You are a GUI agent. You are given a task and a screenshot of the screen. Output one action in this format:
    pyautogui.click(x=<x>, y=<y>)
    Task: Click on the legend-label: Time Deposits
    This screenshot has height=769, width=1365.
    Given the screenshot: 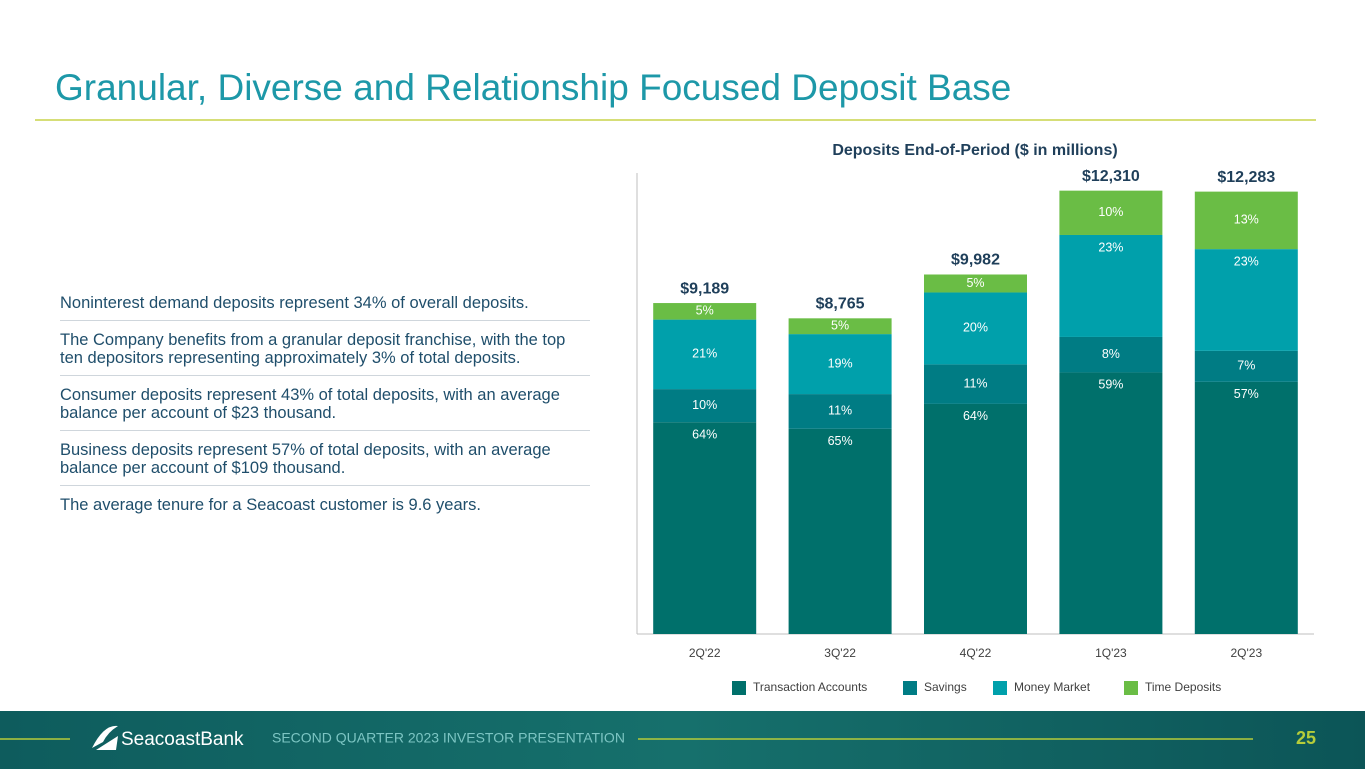 What is the action you would take?
    pyautogui.click(x=1183, y=687)
    